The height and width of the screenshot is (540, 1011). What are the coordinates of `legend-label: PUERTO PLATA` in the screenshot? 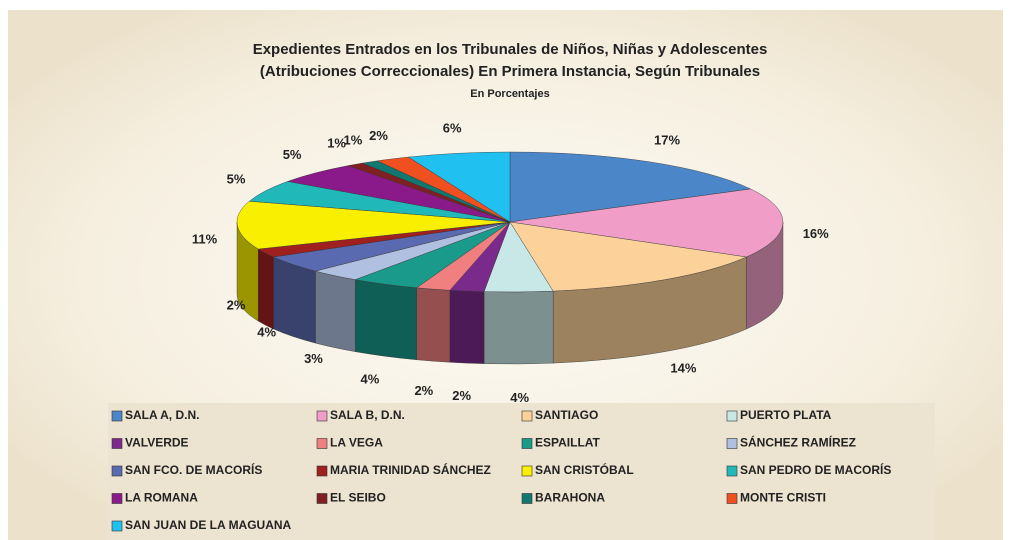 It's located at (786, 415).